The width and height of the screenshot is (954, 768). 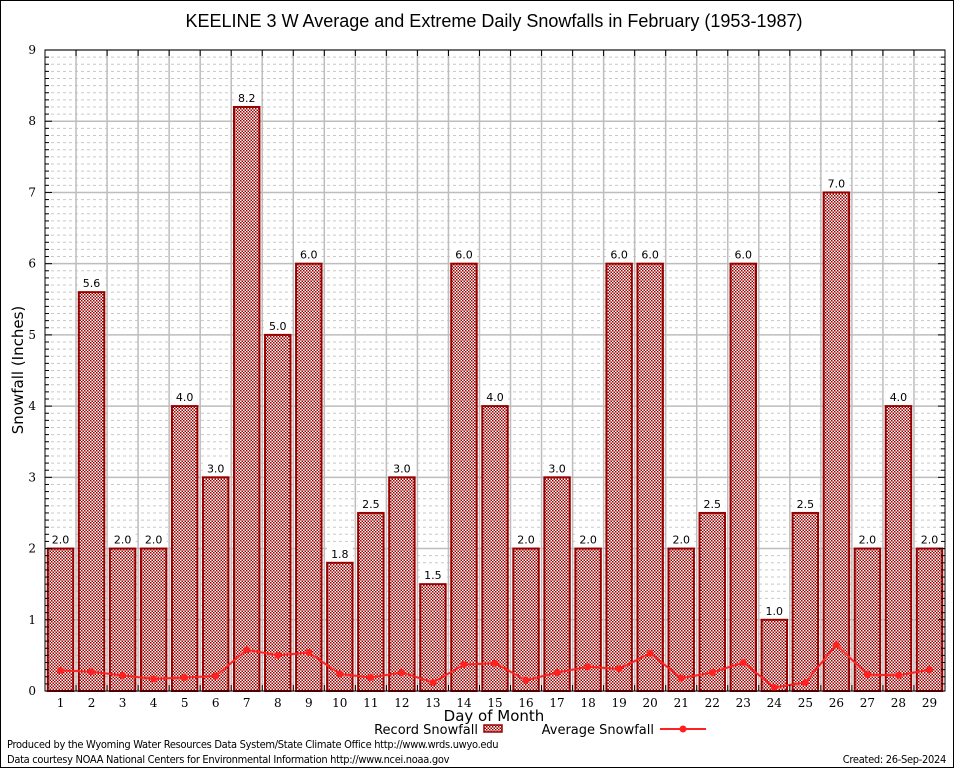 I want to click on x-tick-label: 28, so click(x=898, y=703).